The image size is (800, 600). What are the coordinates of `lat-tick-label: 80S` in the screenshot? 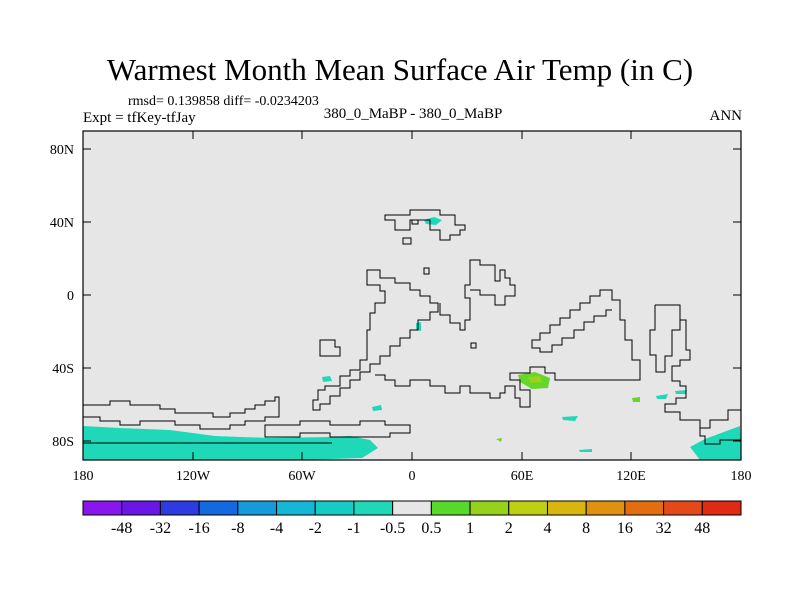 It's located at (63, 442).